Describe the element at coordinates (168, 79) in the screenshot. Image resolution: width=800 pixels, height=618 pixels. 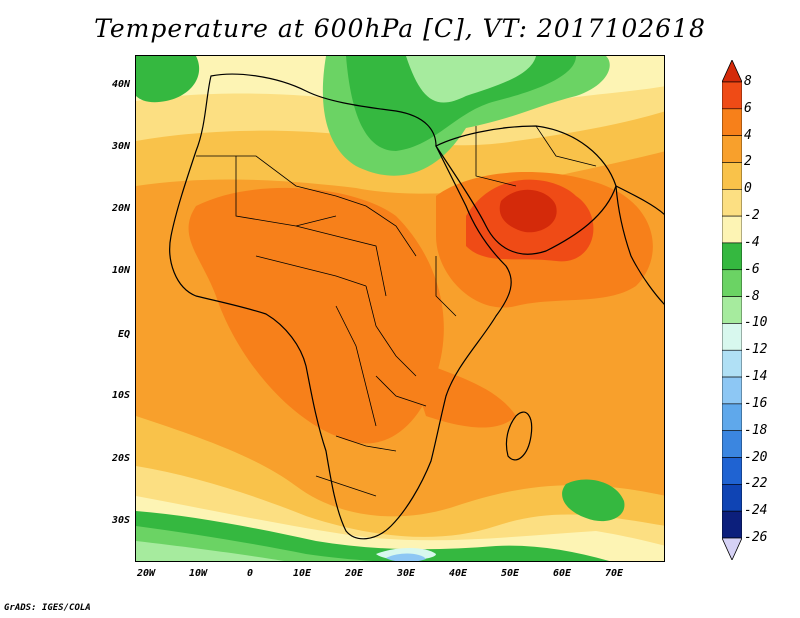
I see `field-neg4-green-nw` at that location.